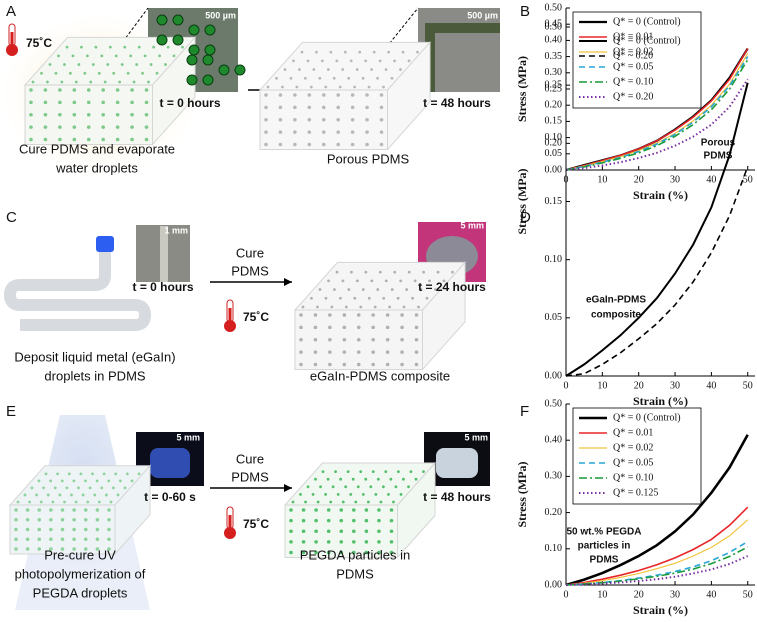 The height and width of the screenshot is (622, 757). What do you see at coordinates (554, 56) in the screenshot?
I see `y-tick-label: 0.35` at bounding box center [554, 56].